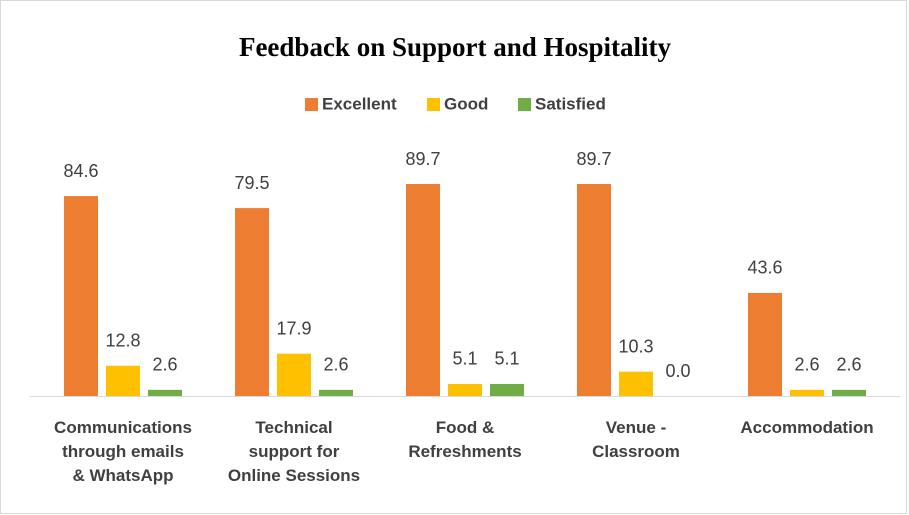  I want to click on data-label: 17.9, so click(293, 328).